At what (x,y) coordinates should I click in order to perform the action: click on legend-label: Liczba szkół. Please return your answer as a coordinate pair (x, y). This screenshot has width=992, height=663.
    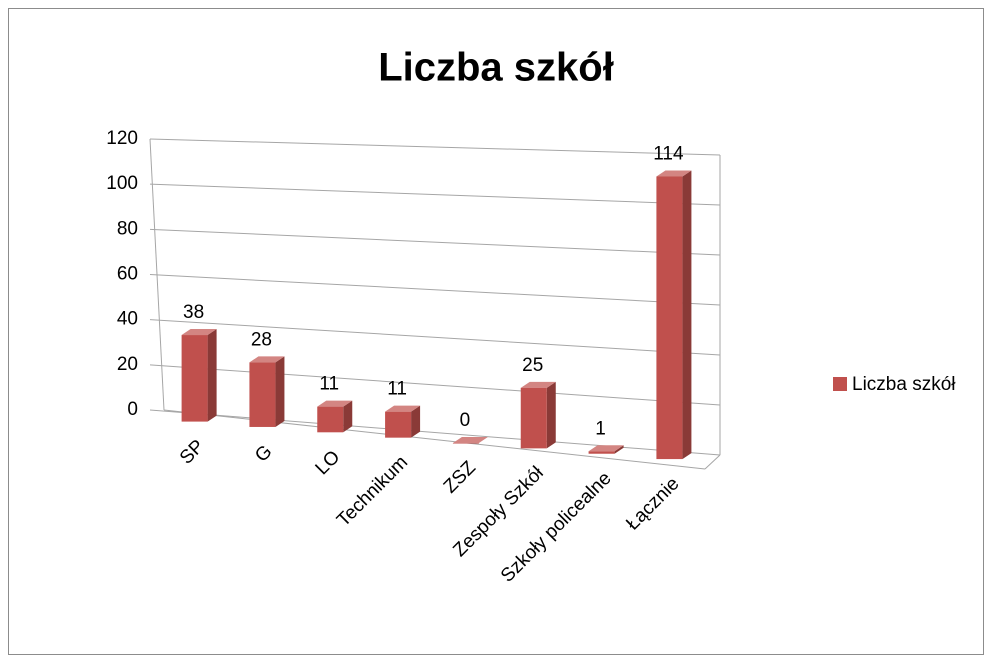
    Looking at the image, I should click on (904, 384).